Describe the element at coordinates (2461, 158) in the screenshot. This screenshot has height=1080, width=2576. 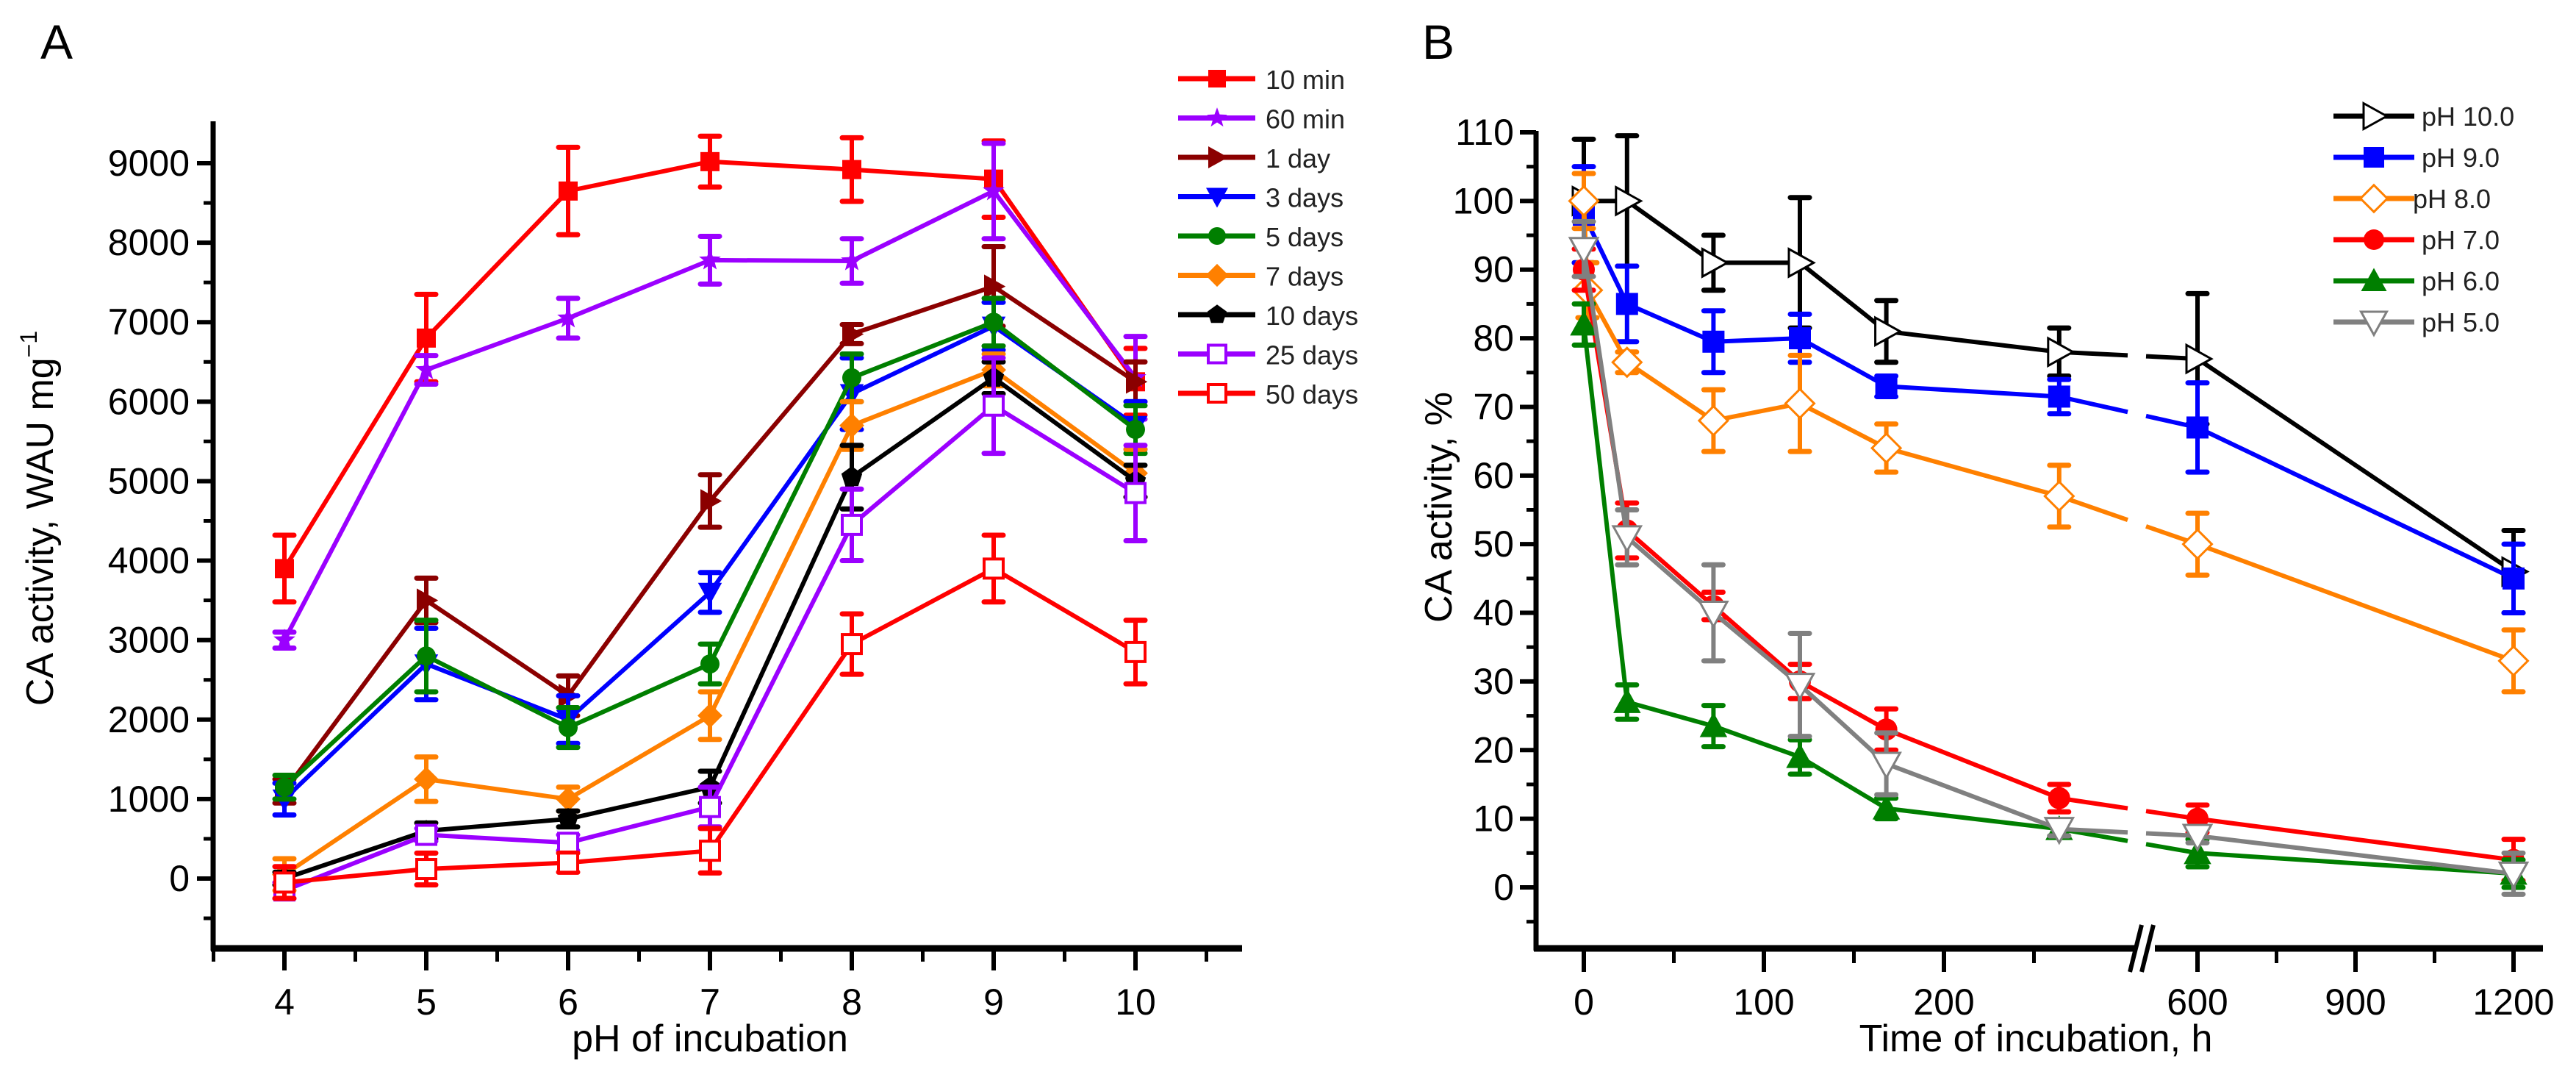
I see `legend-label: pH 9.0` at that location.